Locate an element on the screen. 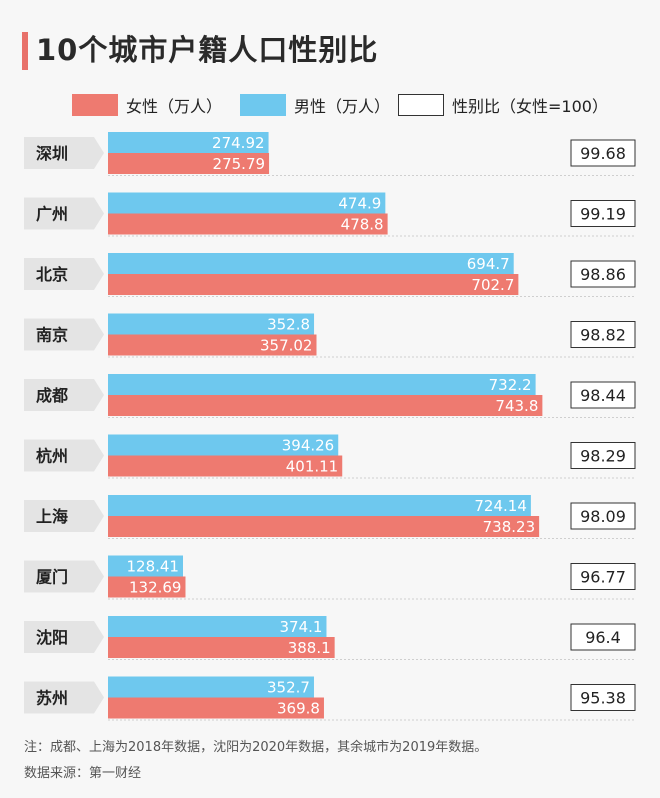  male-value-label: 374.1 is located at coordinates (301, 627).